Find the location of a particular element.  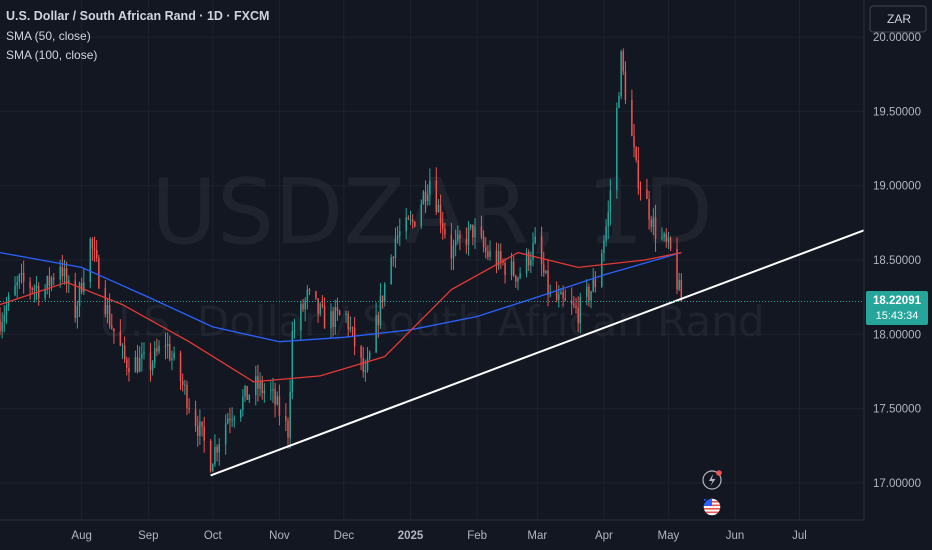

indicator-sma50-label: SMA (50, close) is located at coordinates (48, 36).